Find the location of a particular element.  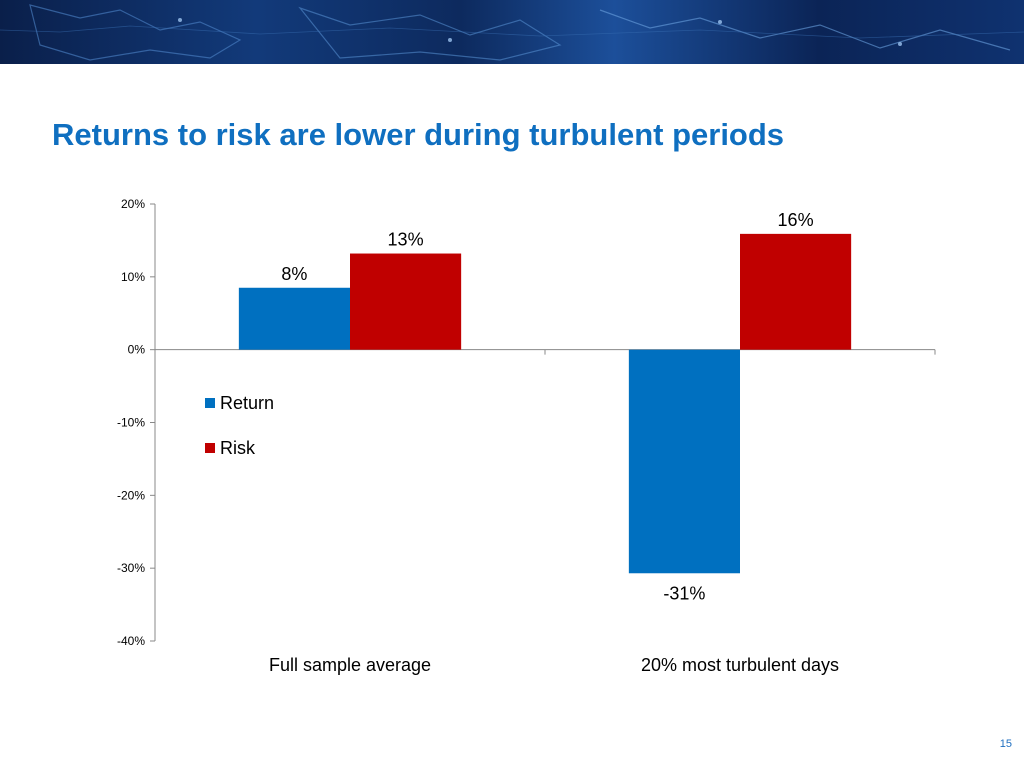

data-label: 13% is located at coordinates (406, 240).